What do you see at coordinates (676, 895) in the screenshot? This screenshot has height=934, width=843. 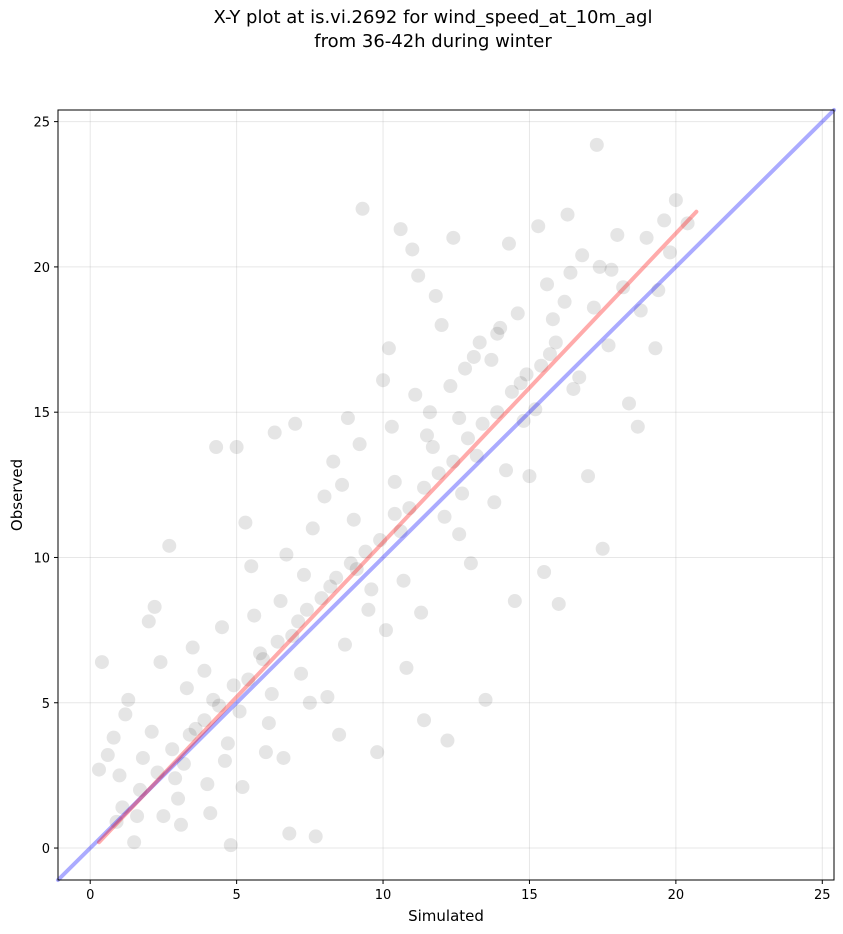 I see `x-tick-label: 20` at bounding box center [676, 895].